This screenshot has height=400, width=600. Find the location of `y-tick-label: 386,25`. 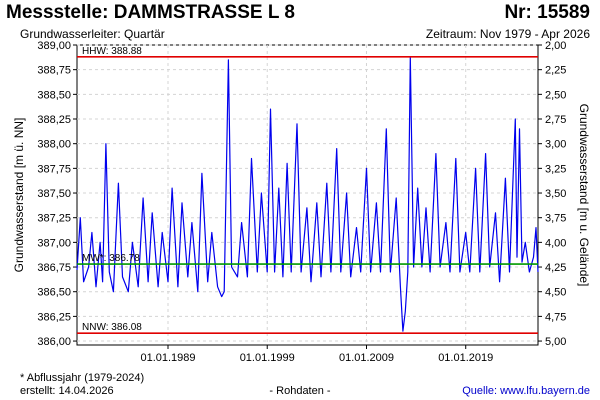

y-tick-label: 386,25 is located at coordinates (54, 317).